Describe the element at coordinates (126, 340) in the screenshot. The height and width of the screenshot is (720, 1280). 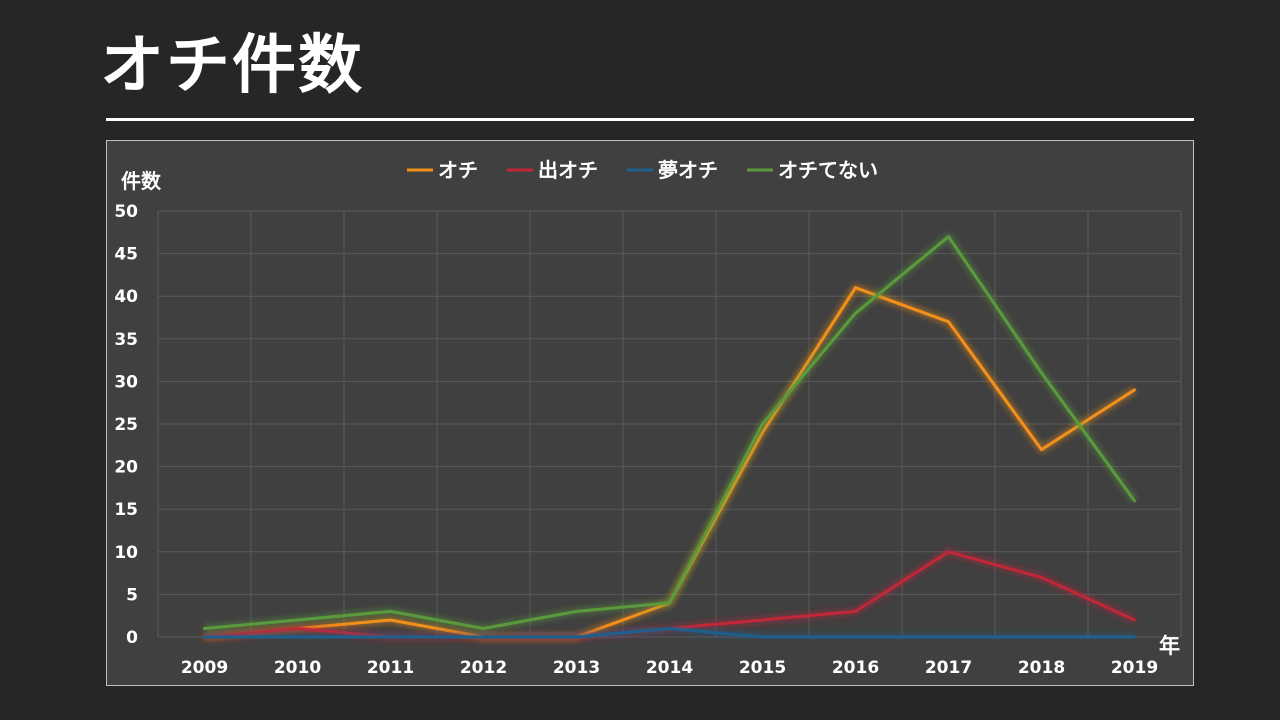
I see `y-tick-label: 35` at that location.